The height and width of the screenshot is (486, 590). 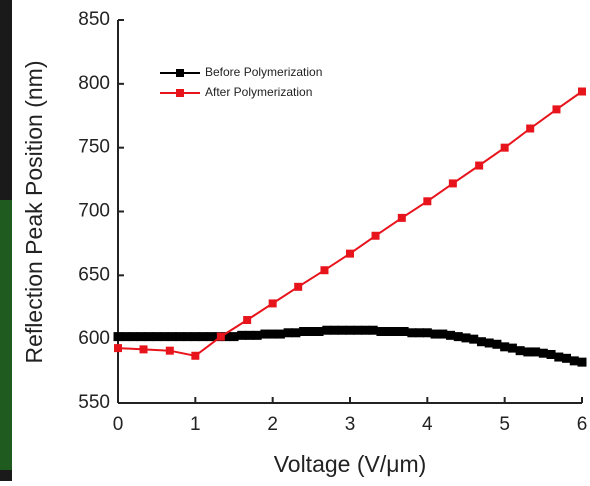 What do you see at coordinates (94, 402) in the screenshot?
I see `y-tick-label: 550` at bounding box center [94, 402].